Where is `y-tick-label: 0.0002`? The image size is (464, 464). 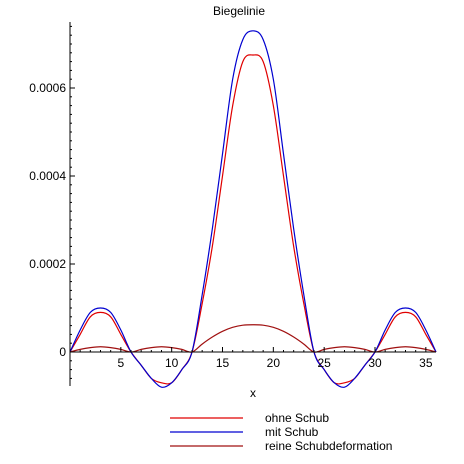 y-tick-label: 0.0002 is located at coordinates (47, 264).